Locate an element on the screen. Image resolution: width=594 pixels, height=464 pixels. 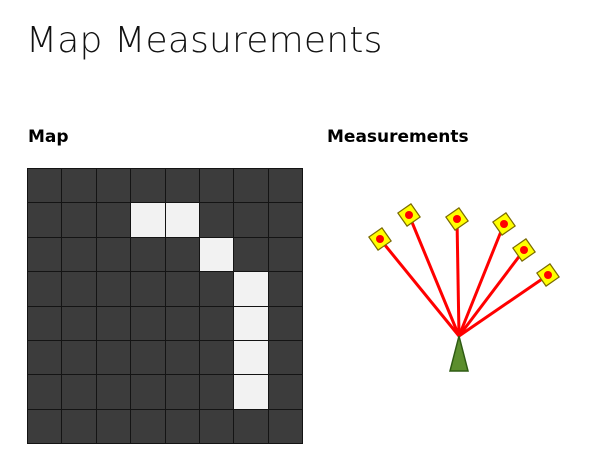
sensor-triangle-icon is located at coordinates (459, 353).